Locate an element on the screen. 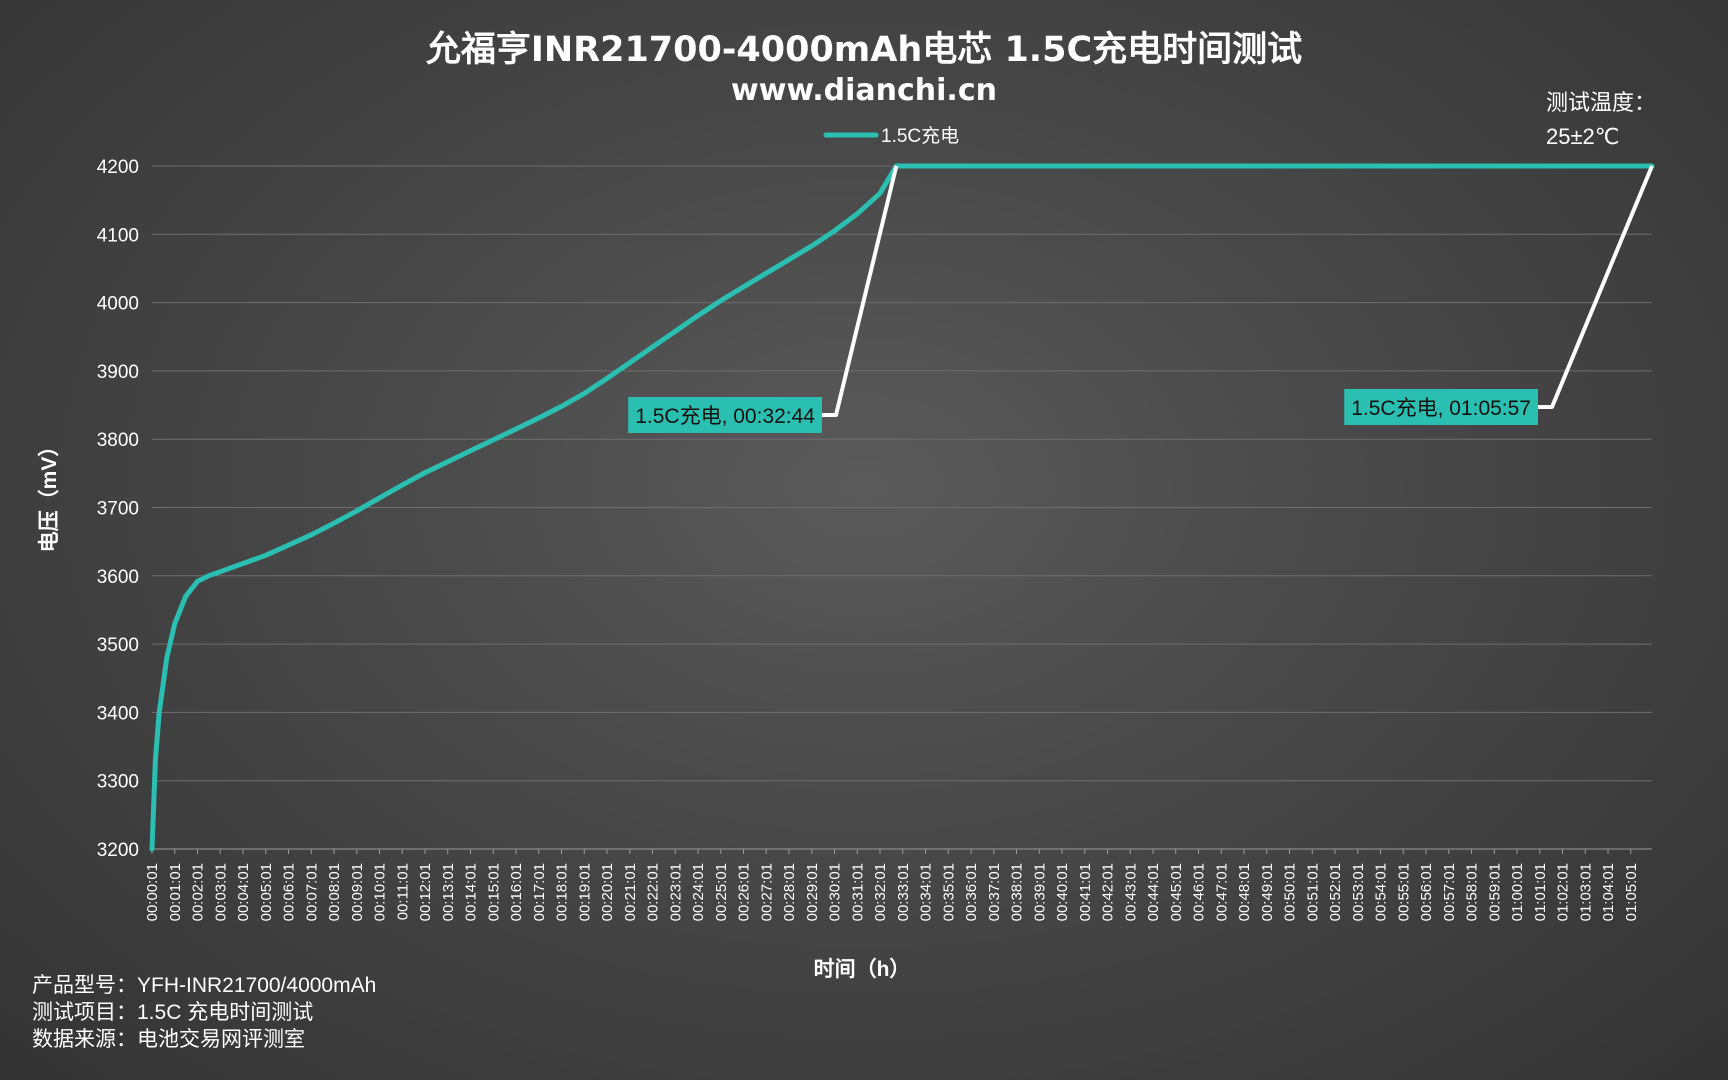 The width and height of the screenshot is (1728, 1080). x-tick-00:52:01: 00:52:01 is located at coordinates (1335, 892).